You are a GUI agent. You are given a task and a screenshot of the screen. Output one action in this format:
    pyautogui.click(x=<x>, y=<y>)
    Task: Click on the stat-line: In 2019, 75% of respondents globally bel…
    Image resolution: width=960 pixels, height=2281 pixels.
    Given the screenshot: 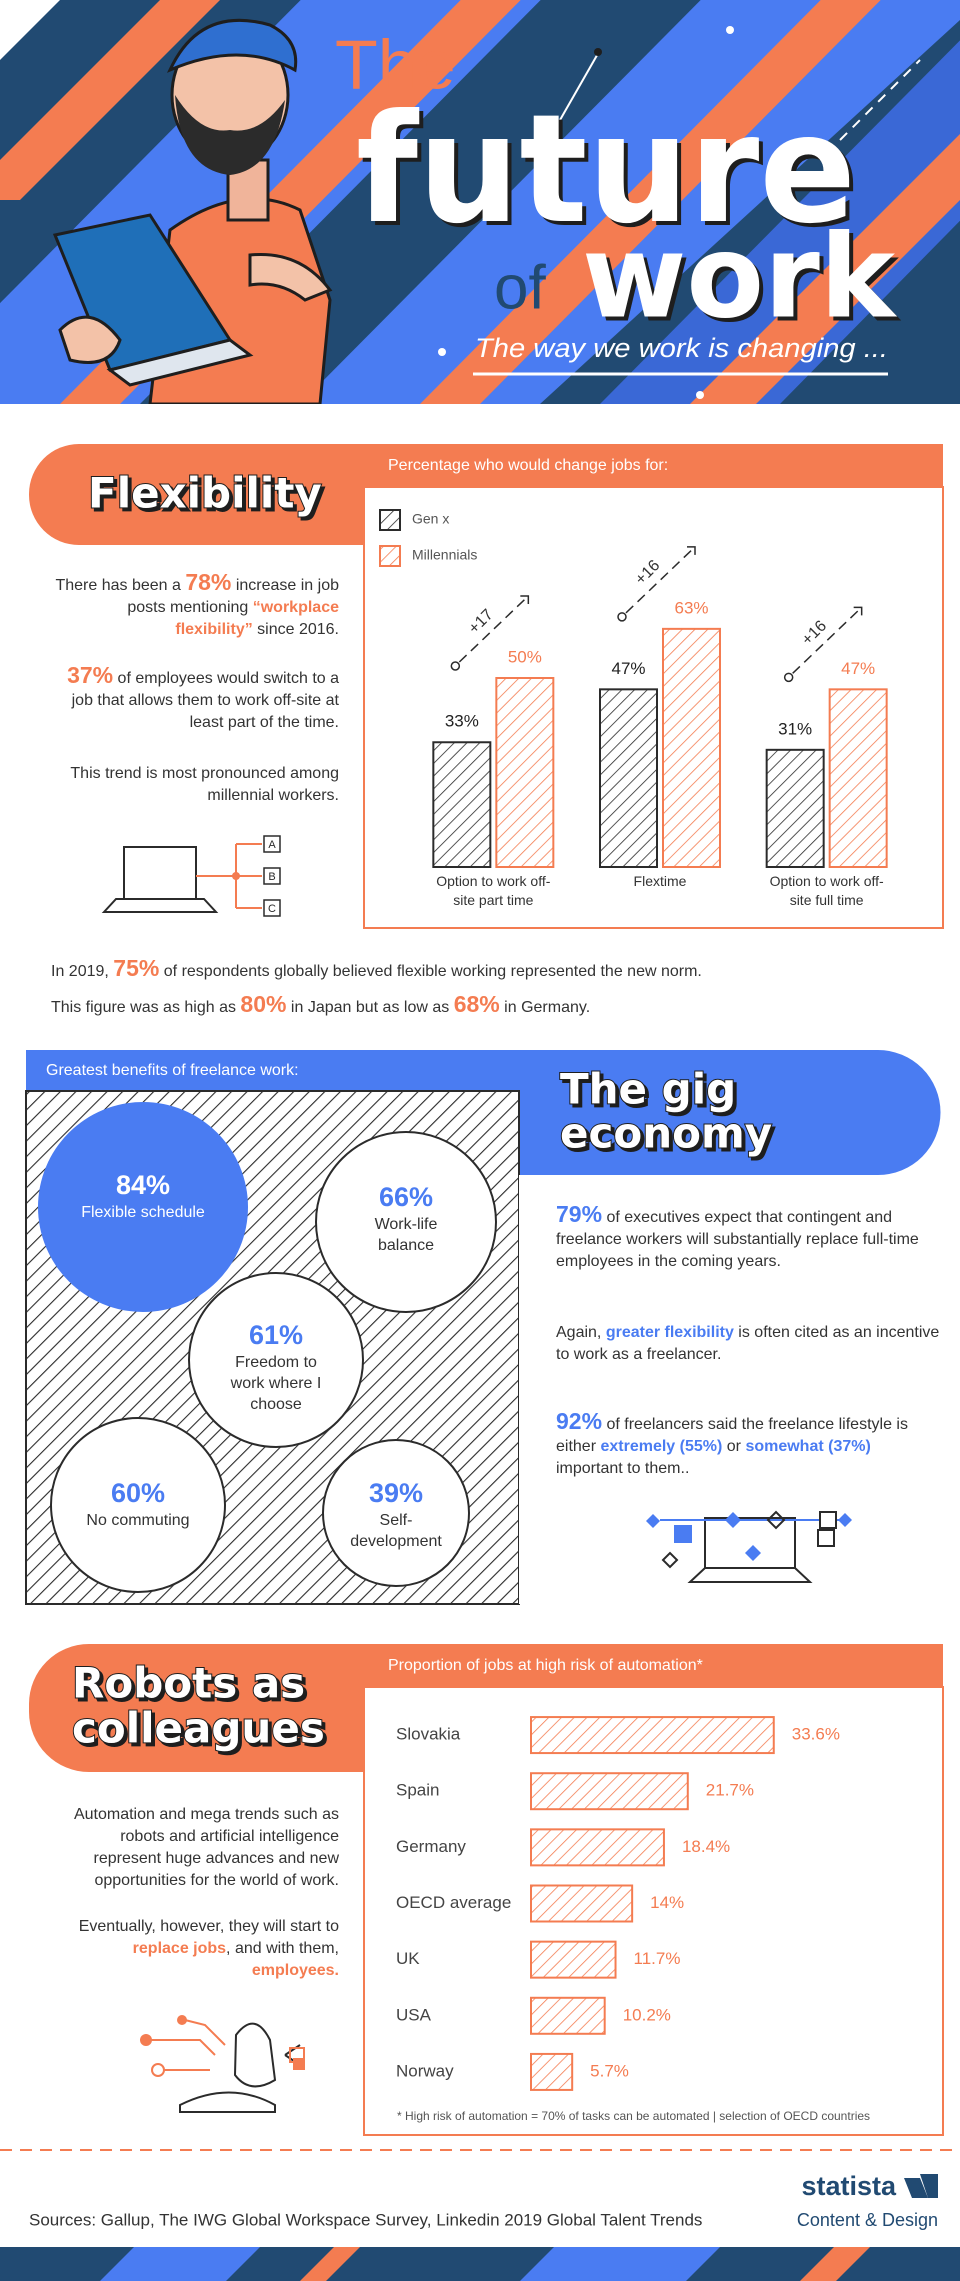 What is the action you would take?
    pyautogui.click(x=491, y=988)
    